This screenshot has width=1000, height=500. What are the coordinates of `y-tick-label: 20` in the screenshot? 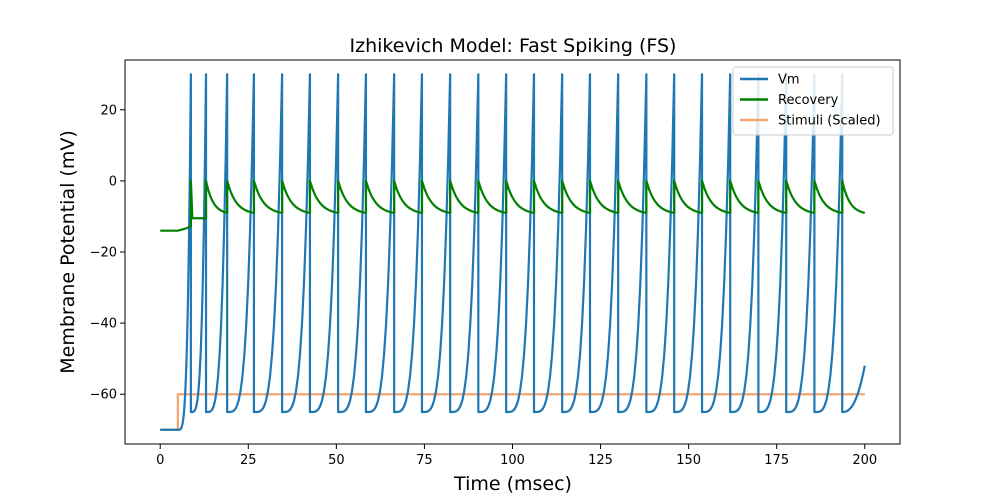 It's located at (108, 110).